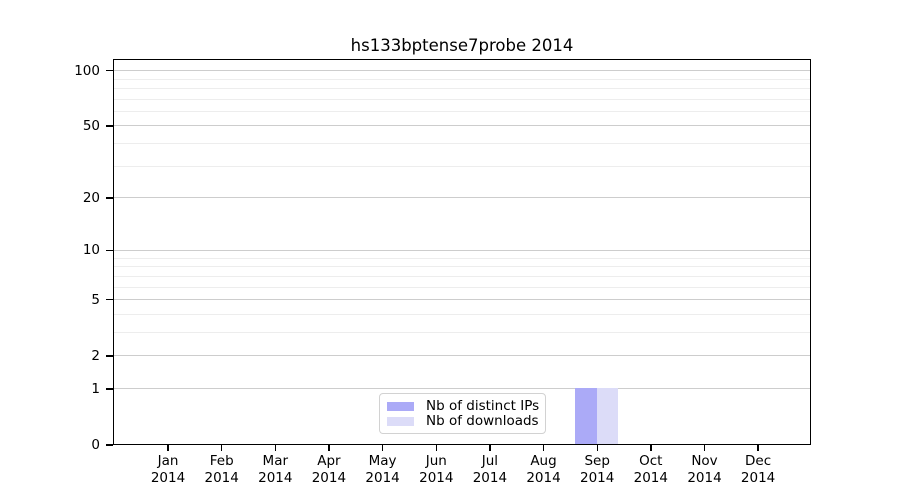  I want to click on y-tick-label: 5, so click(95, 299).